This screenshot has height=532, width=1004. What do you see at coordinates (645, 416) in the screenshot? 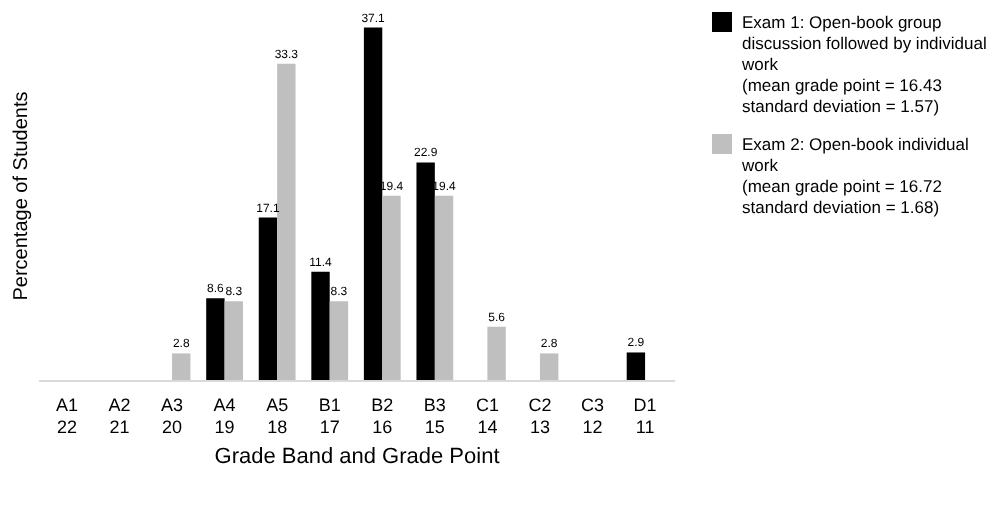
I see `x-tick-label: D1 11` at bounding box center [645, 416].